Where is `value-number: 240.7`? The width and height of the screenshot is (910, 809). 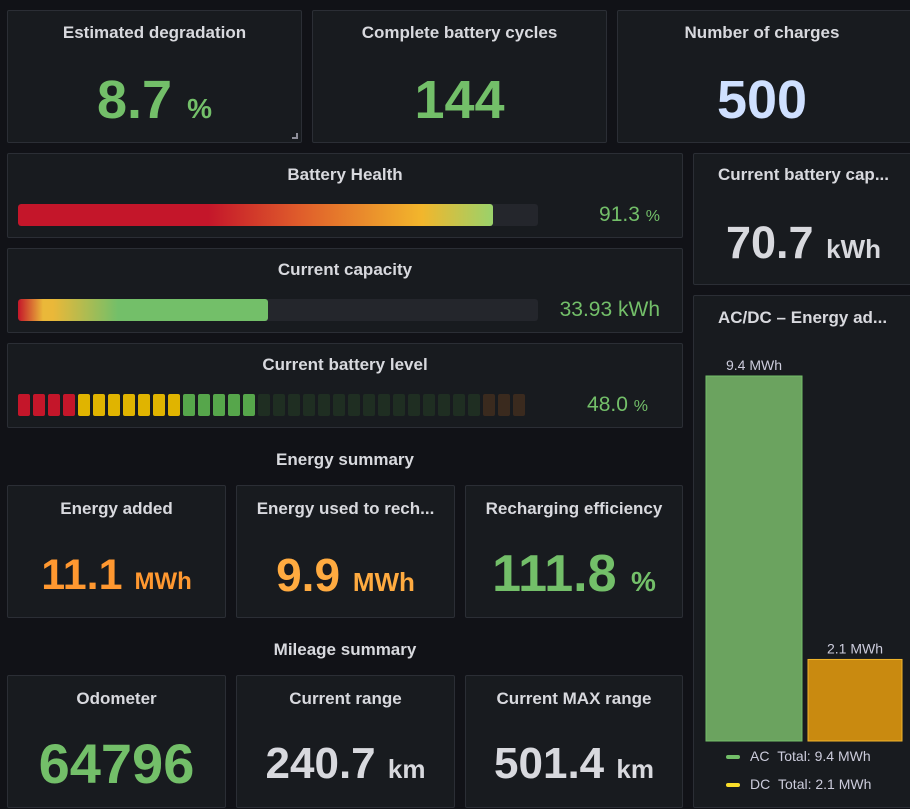 value-number: 240.7 is located at coordinates (320, 763).